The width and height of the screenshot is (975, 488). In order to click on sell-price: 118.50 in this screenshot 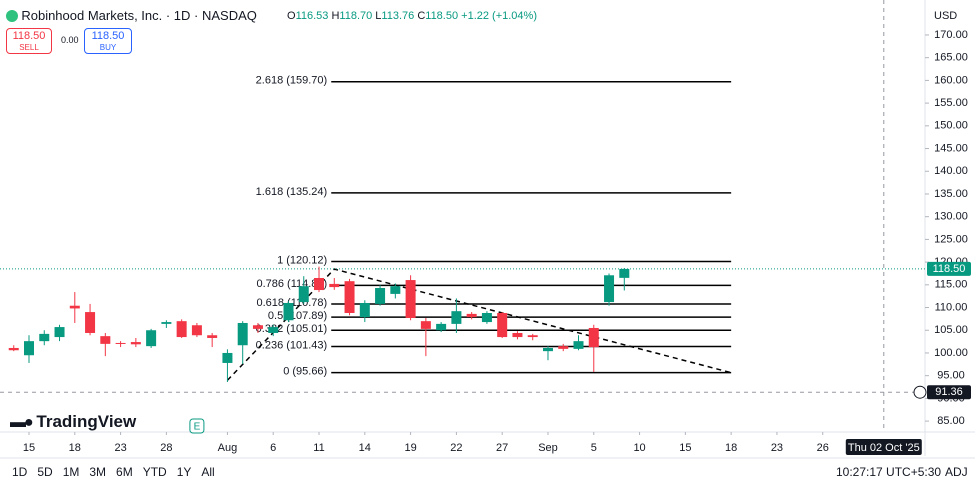, I will do `click(29, 36)`.